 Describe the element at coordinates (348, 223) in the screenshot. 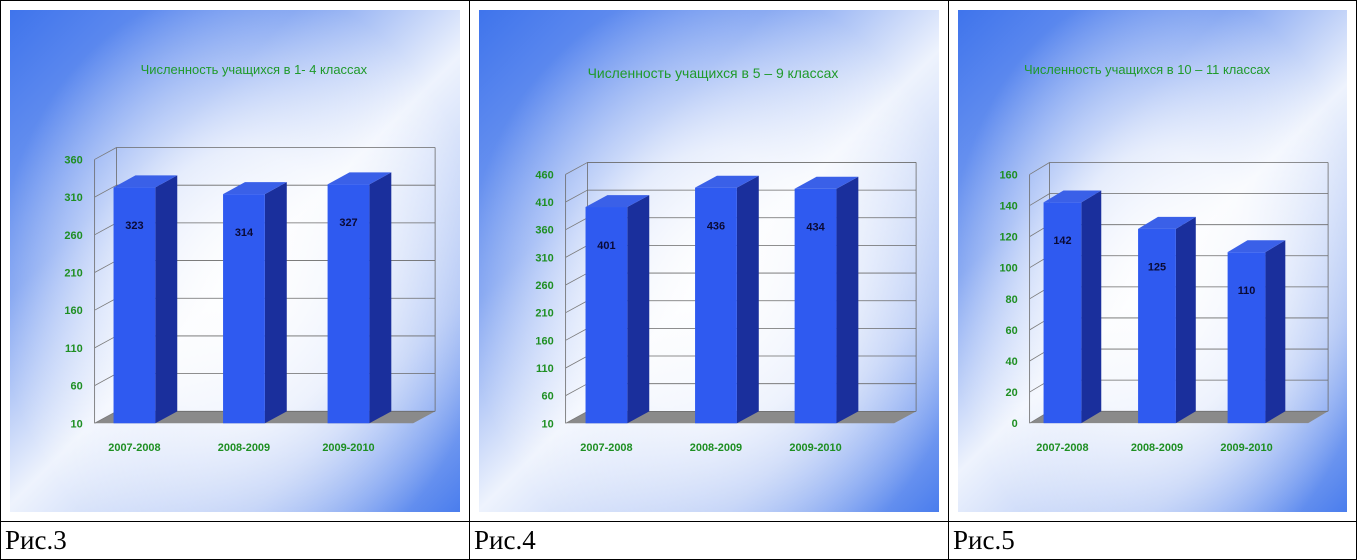

I see `bar-value-label: 327` at that location.